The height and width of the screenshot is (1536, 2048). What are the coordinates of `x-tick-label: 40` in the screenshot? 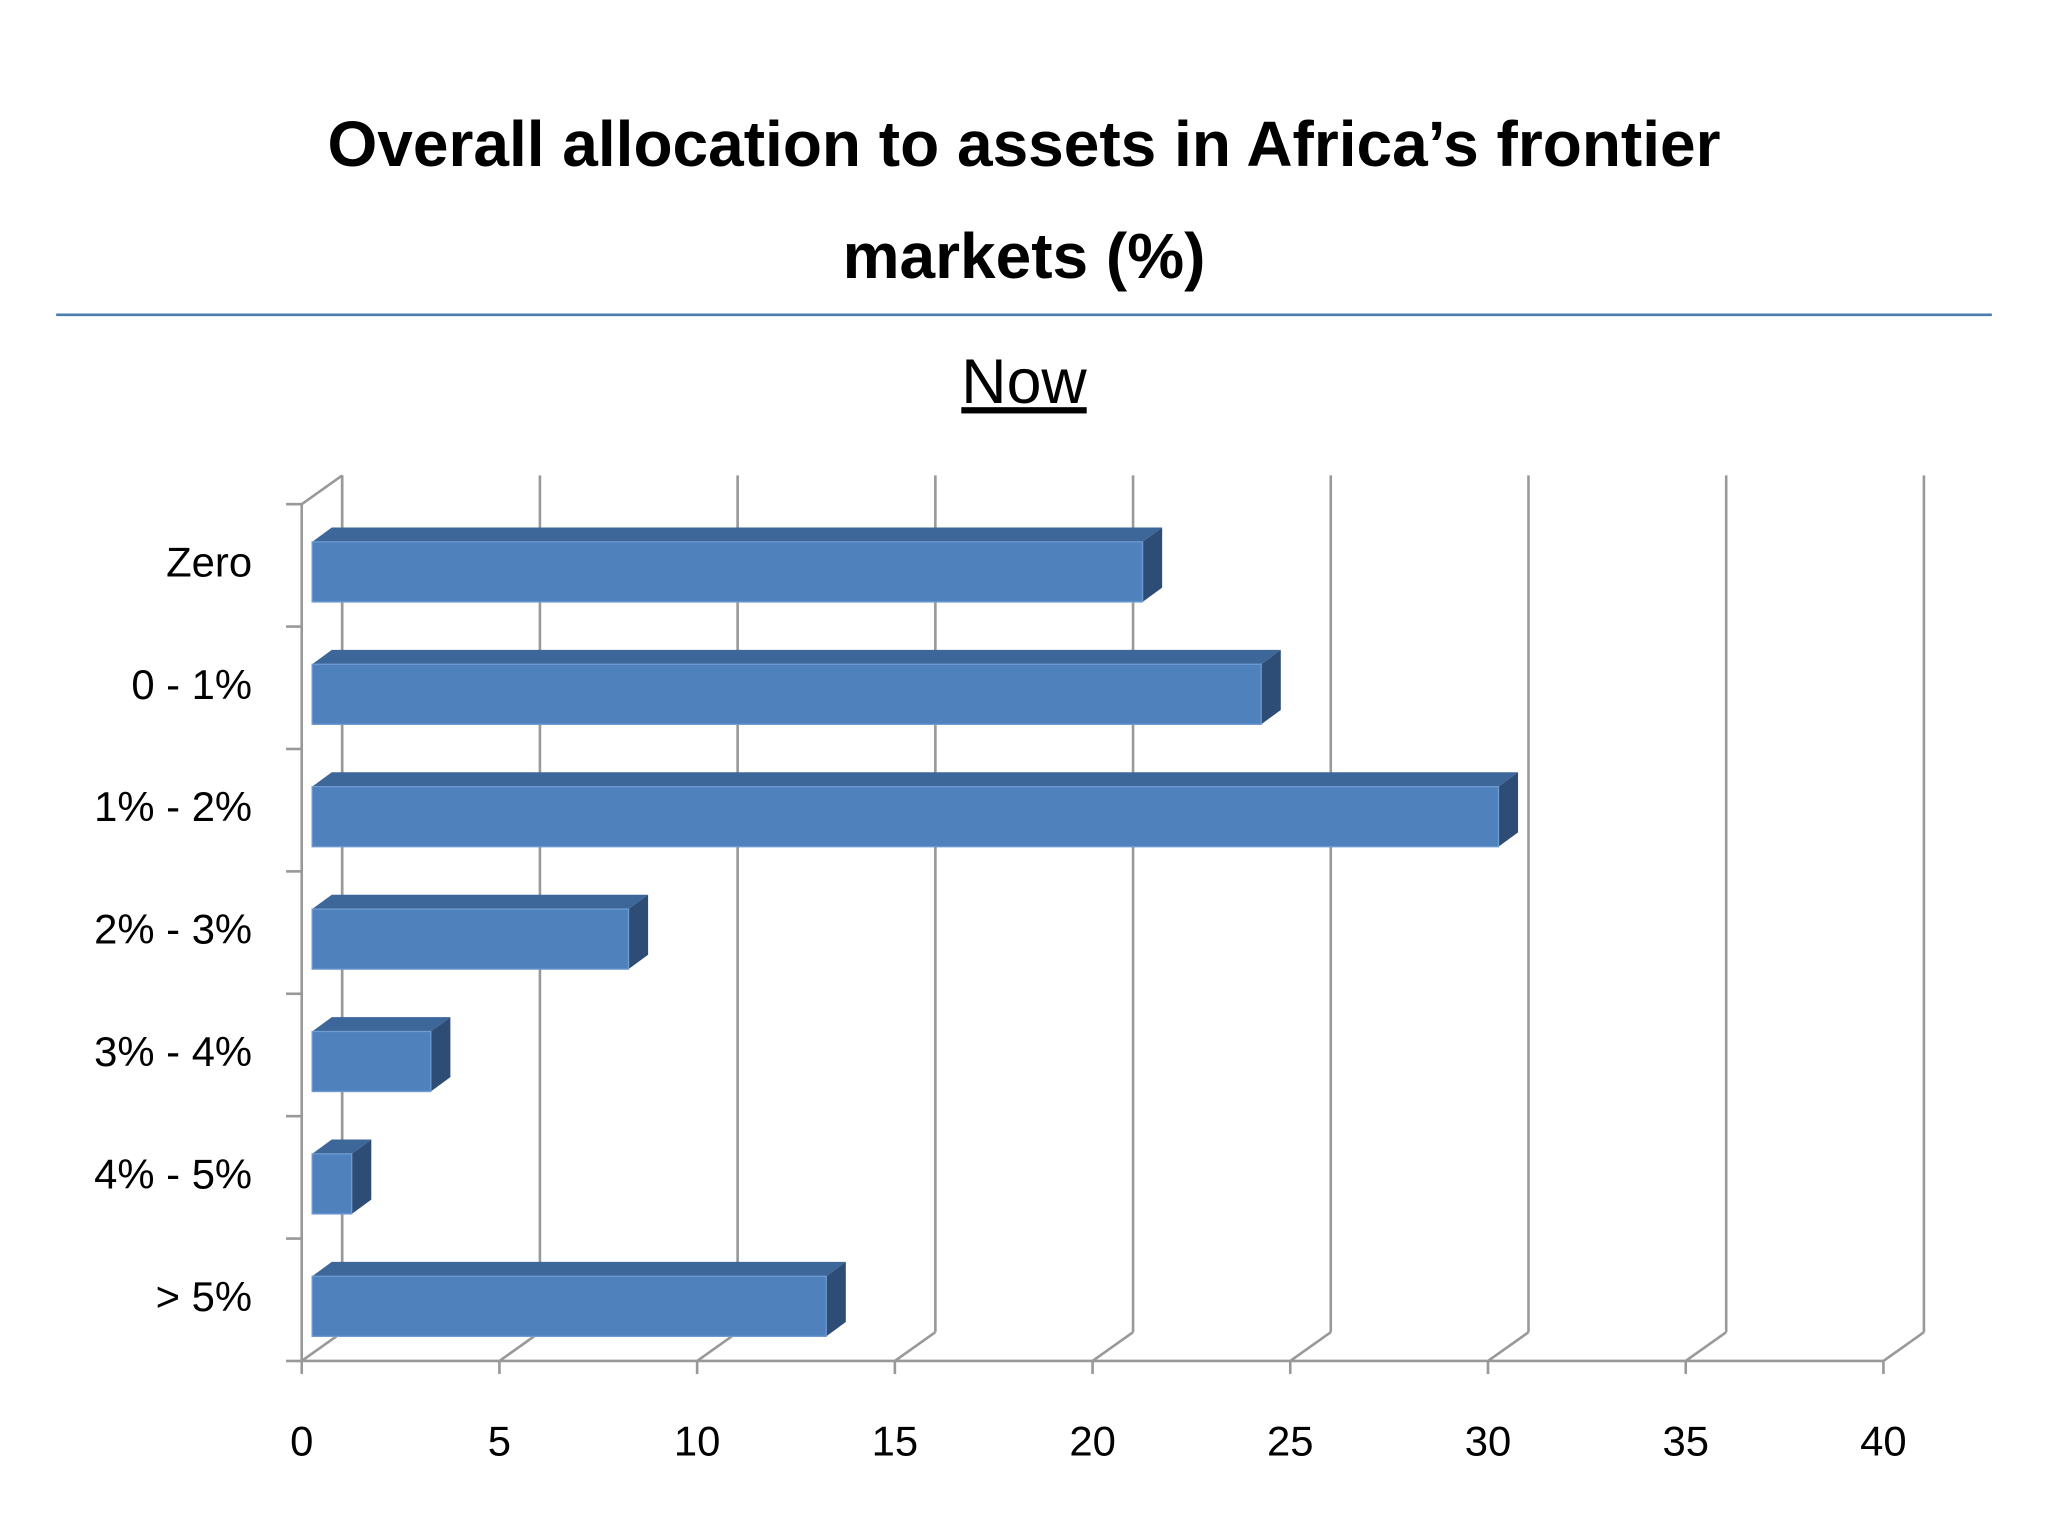 It's located at (1883, 1441).